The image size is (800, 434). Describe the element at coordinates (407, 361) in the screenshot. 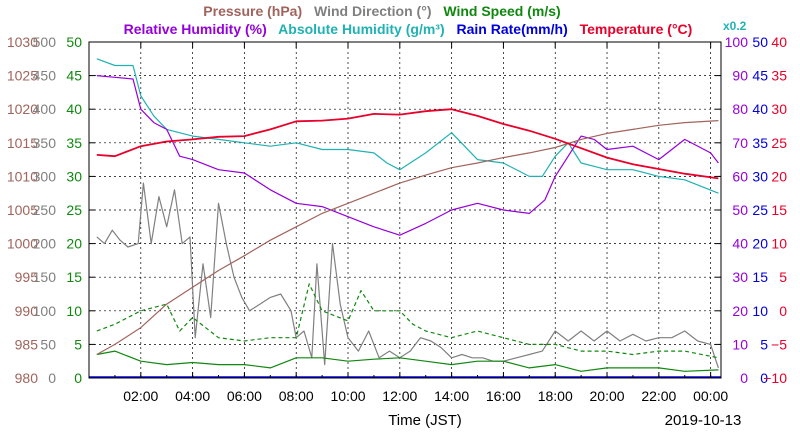

I see `series-wind-speed` at that location.